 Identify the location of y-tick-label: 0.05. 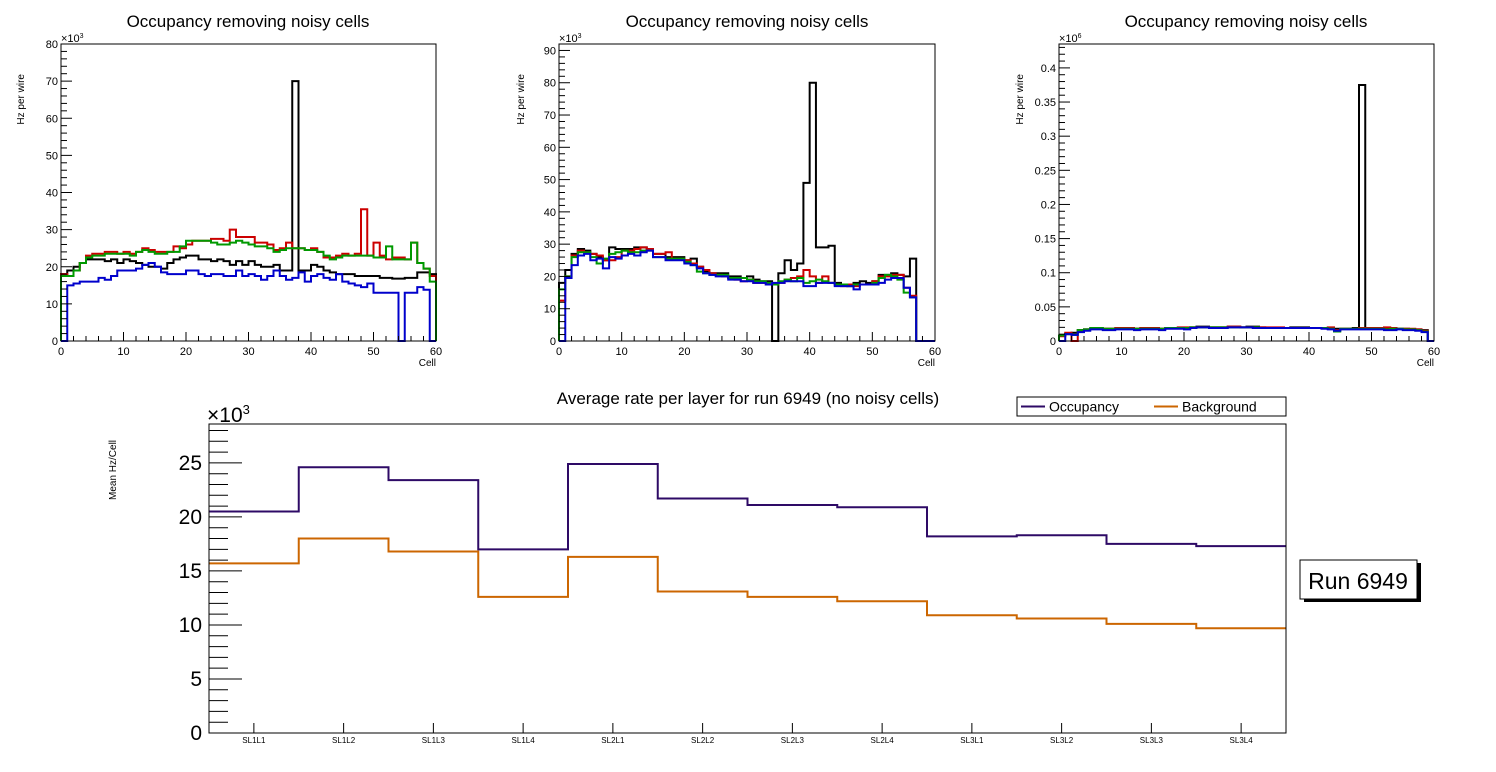
(1045, 308).